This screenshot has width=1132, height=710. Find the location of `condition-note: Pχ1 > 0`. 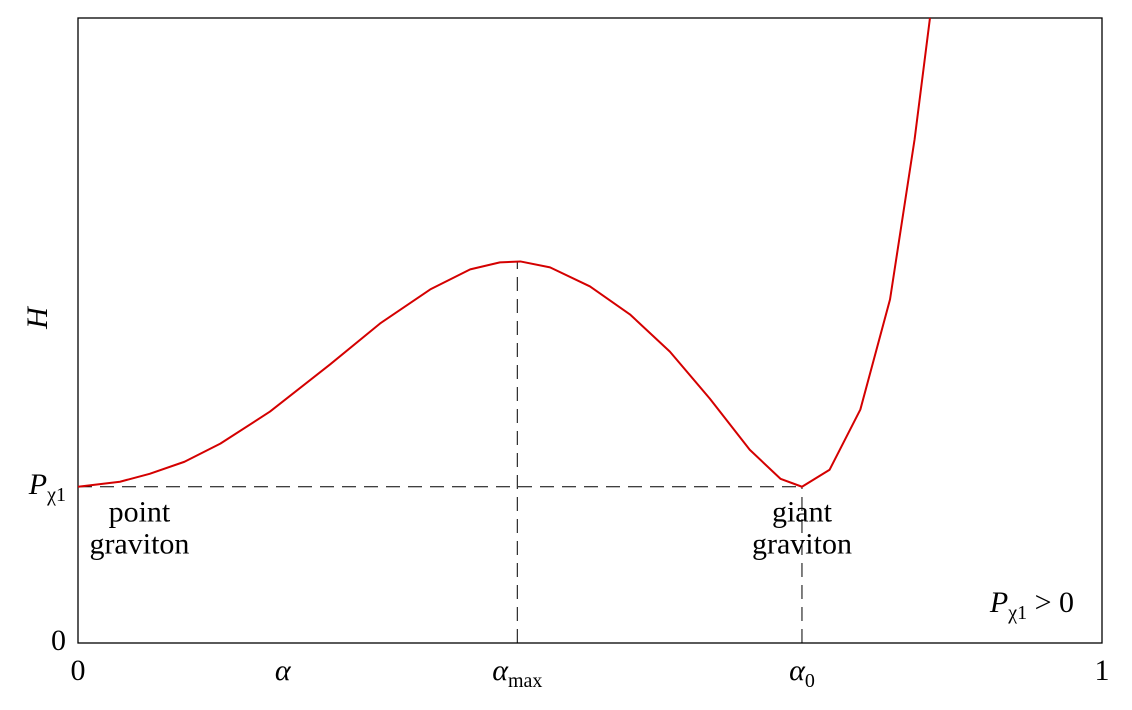

condition-note: Pχ1 > 0 is located at coordinates (1031, 605).